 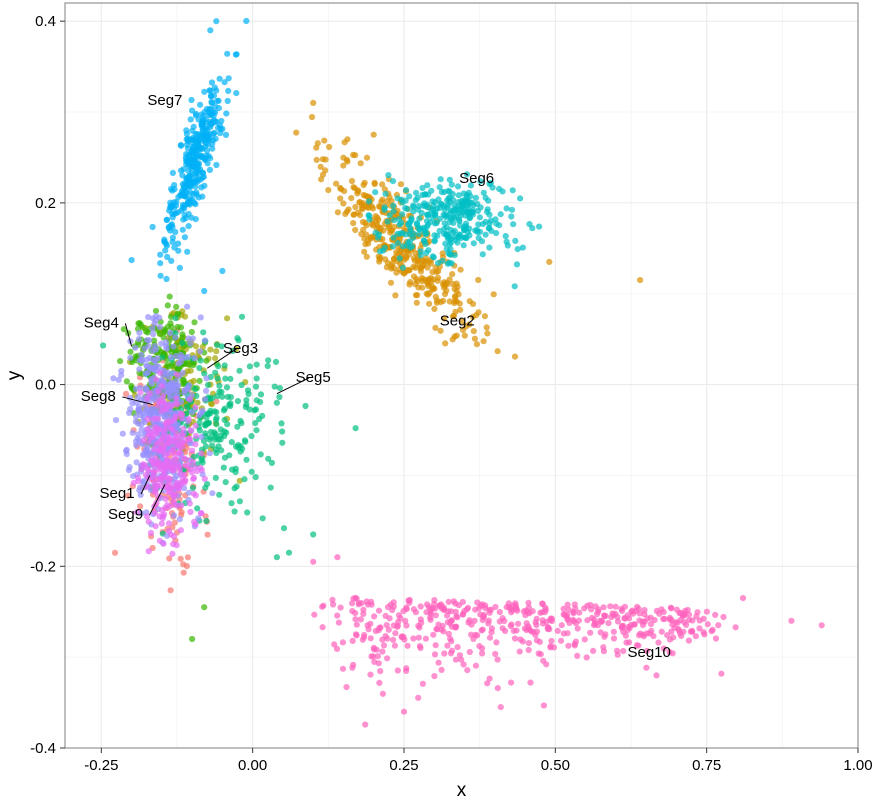 What do you see at coordinates (45, 385) in the screenshot?
I see `y-tick-label: 0.0` at bounding box center [45, 385].